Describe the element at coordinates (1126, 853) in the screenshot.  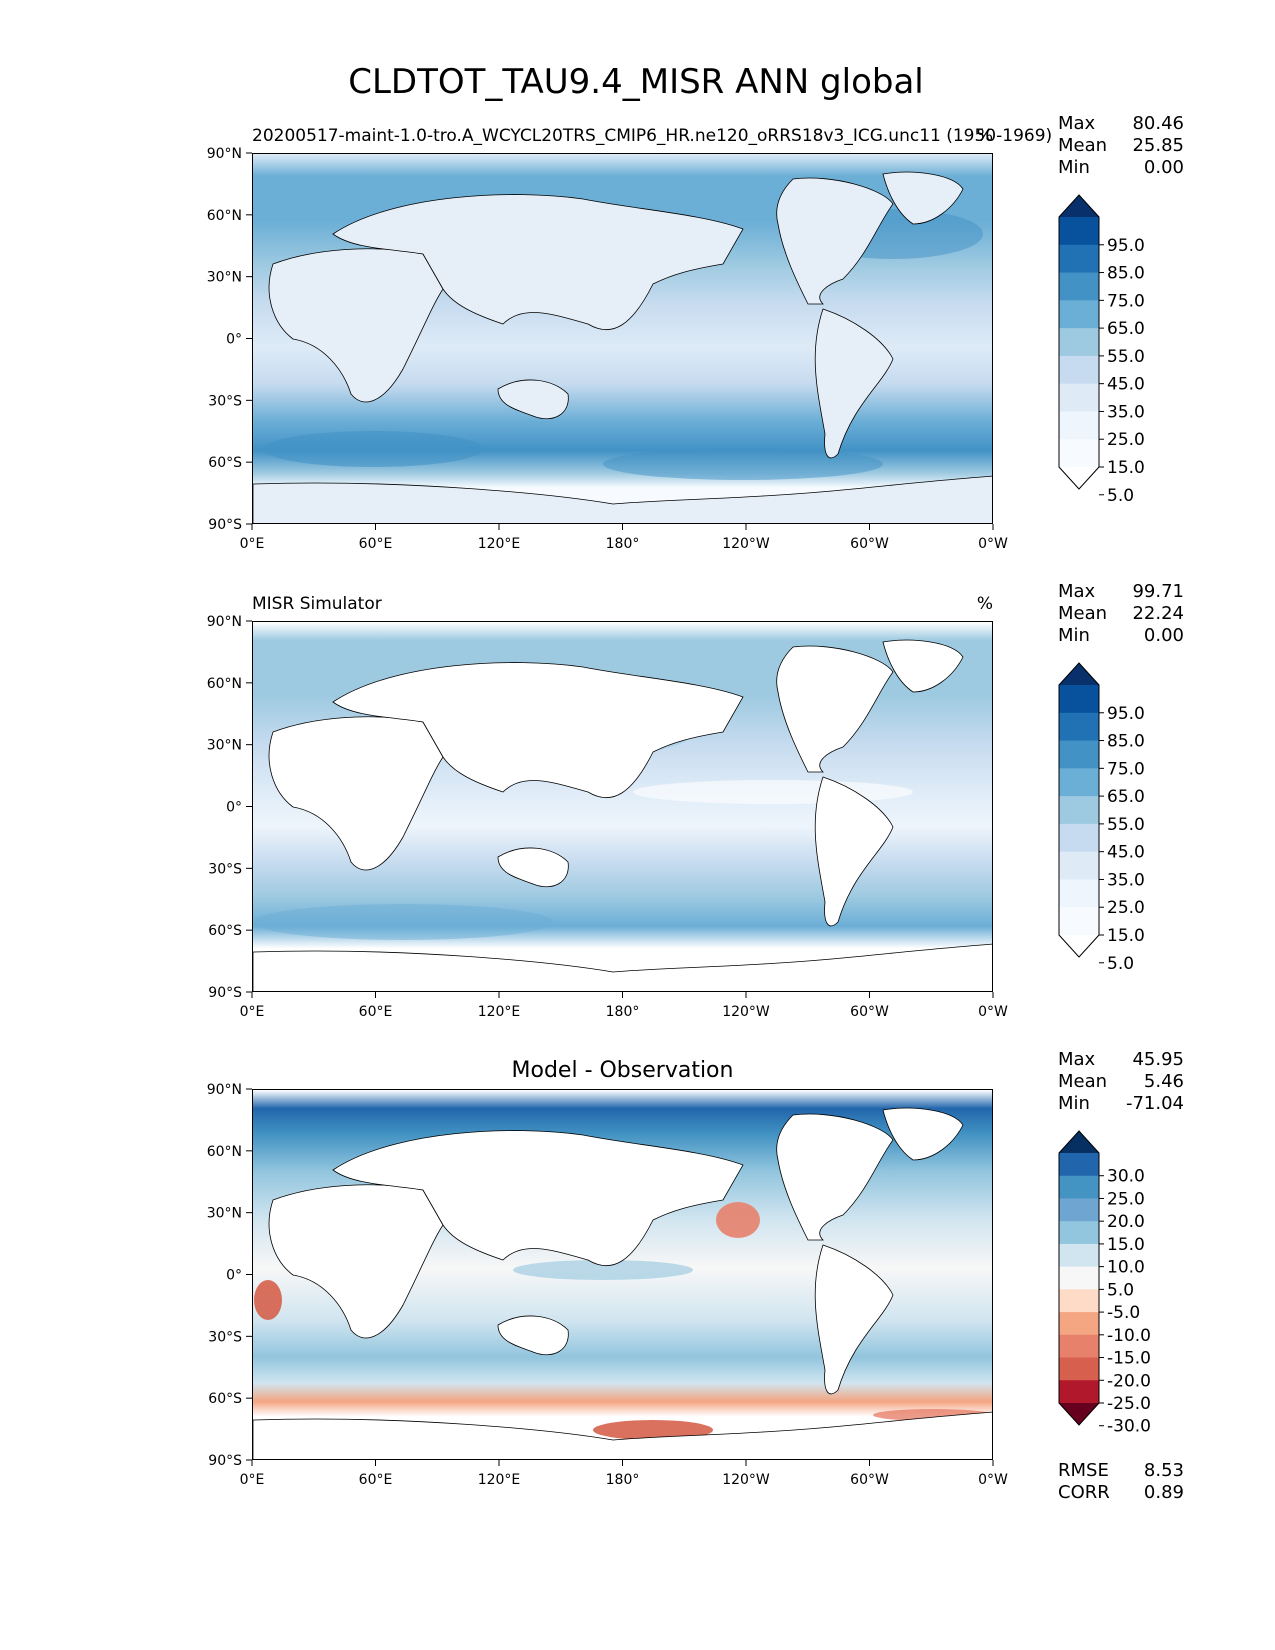
I see `colorbar-label: 45.0` at that location.